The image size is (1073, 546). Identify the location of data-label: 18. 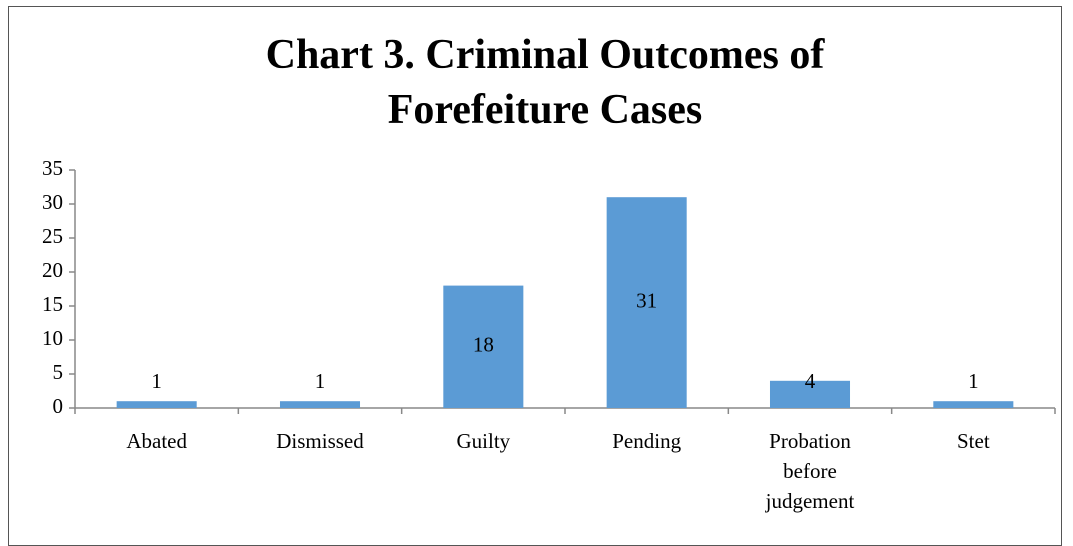
(483, 345).